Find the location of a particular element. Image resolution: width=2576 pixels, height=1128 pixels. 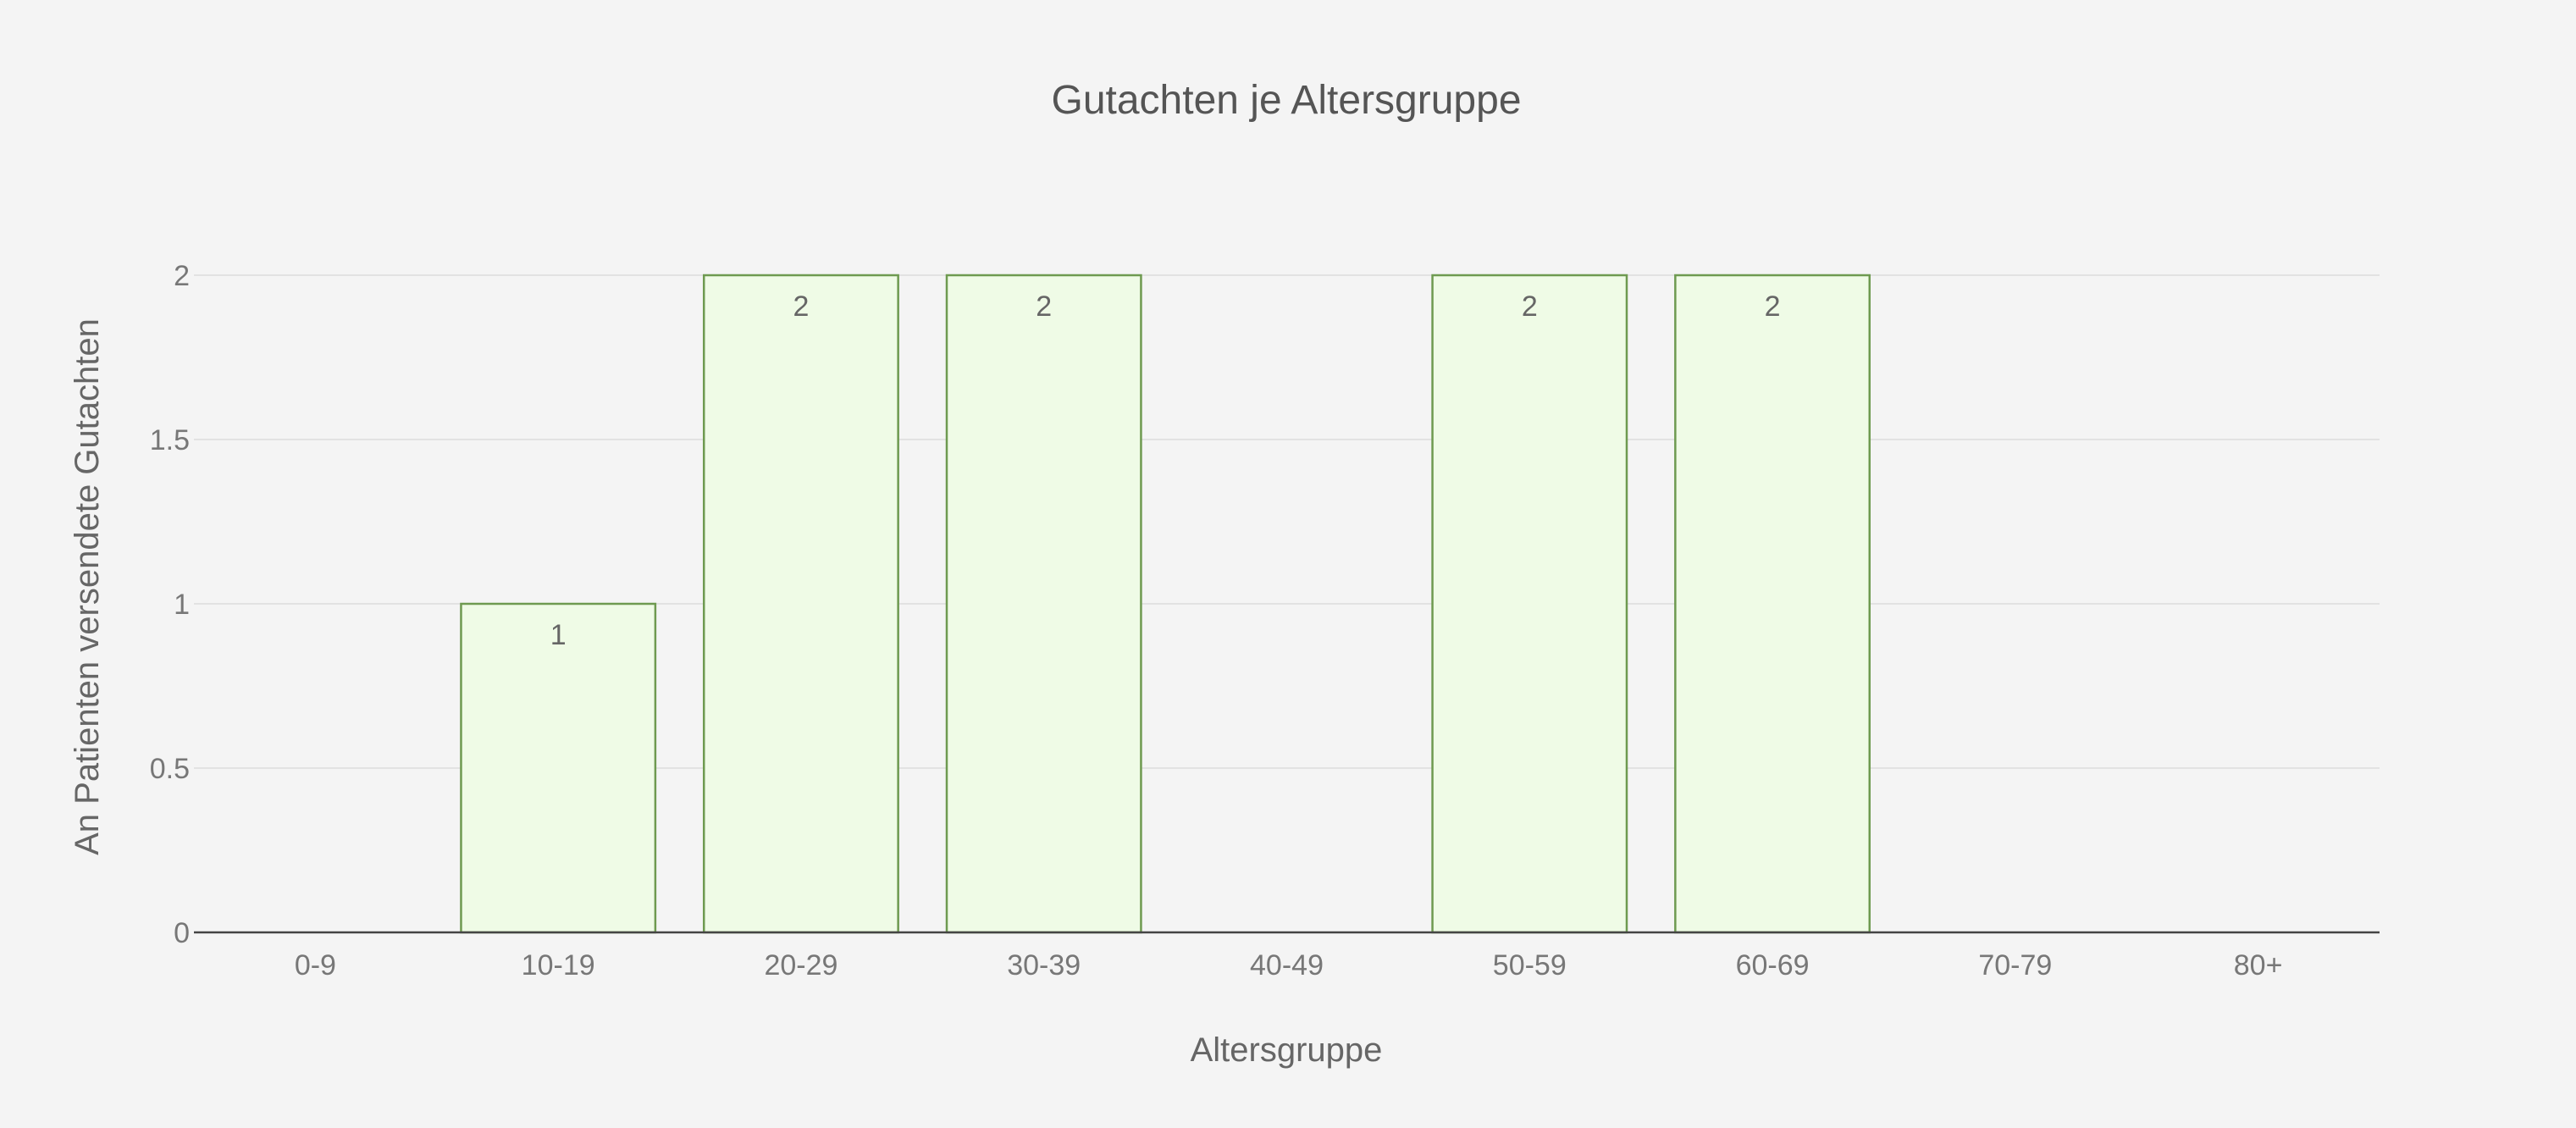

data-label-50-59: 2 is located at coordinates (1530, 307).